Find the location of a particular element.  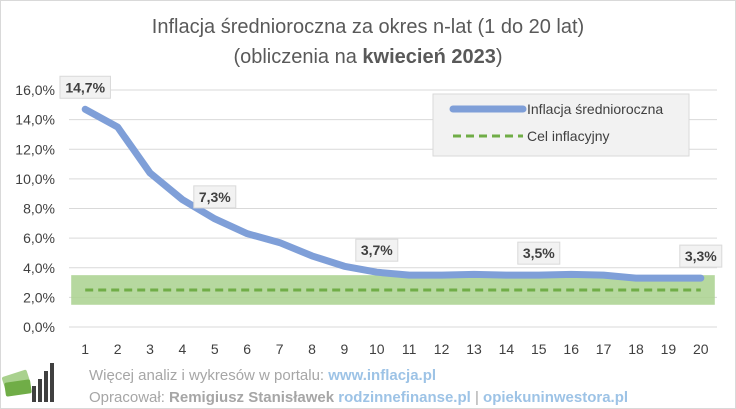

y-tick-label: 16,0% is located at coordinates (35, 90).